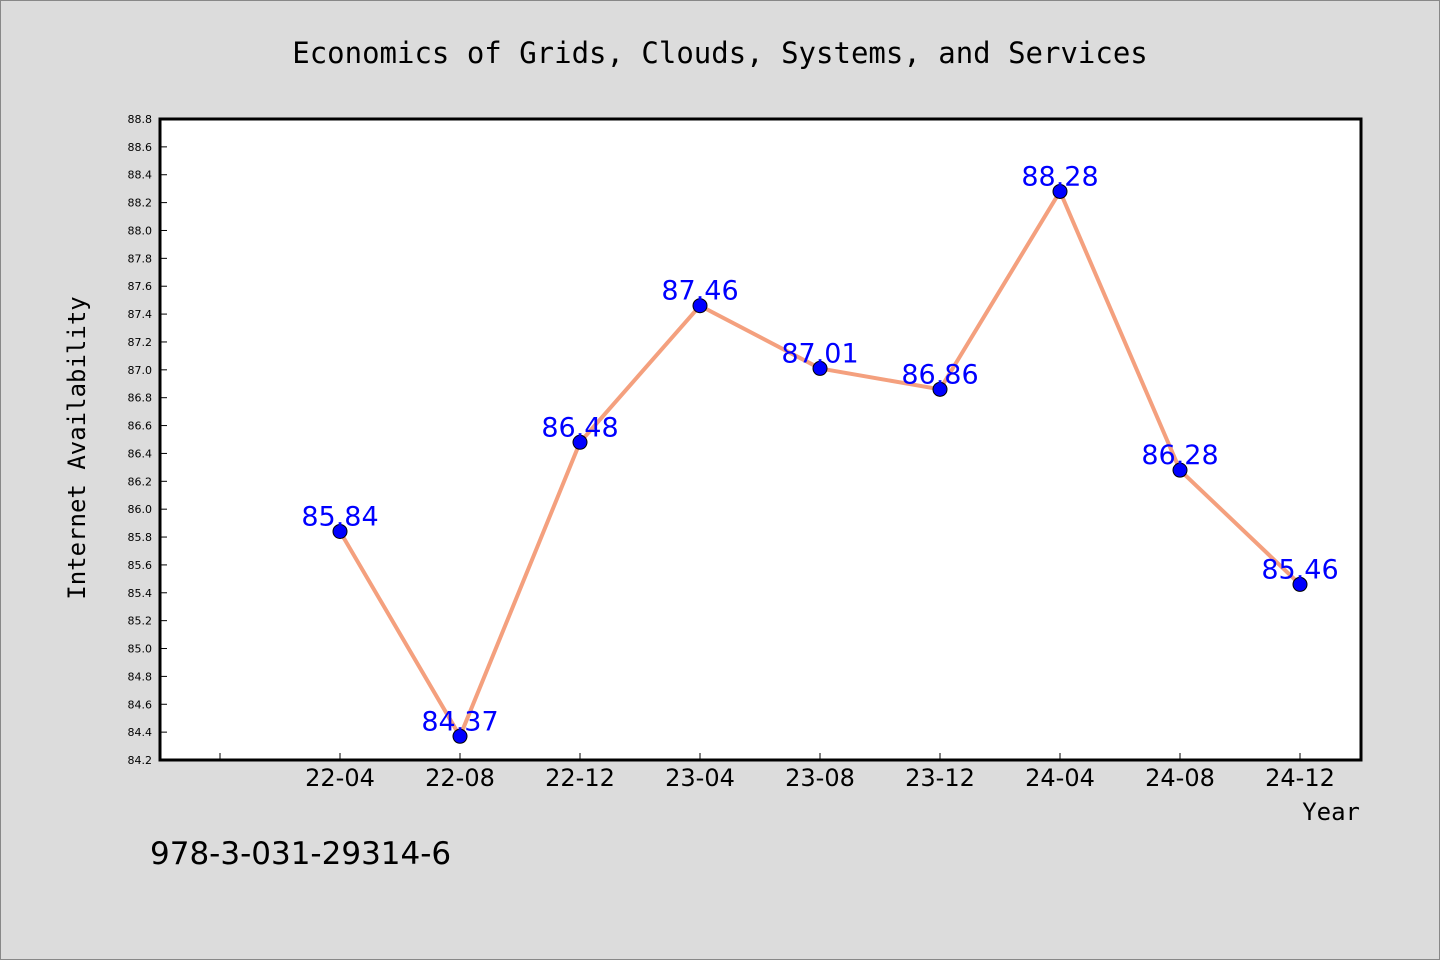 This screenshot has height=960, width=1440. What do you see at coordinates (140, 398) in the screenshot?
I see `y-tick-label: 86.8` at bounding box center [140, 398].